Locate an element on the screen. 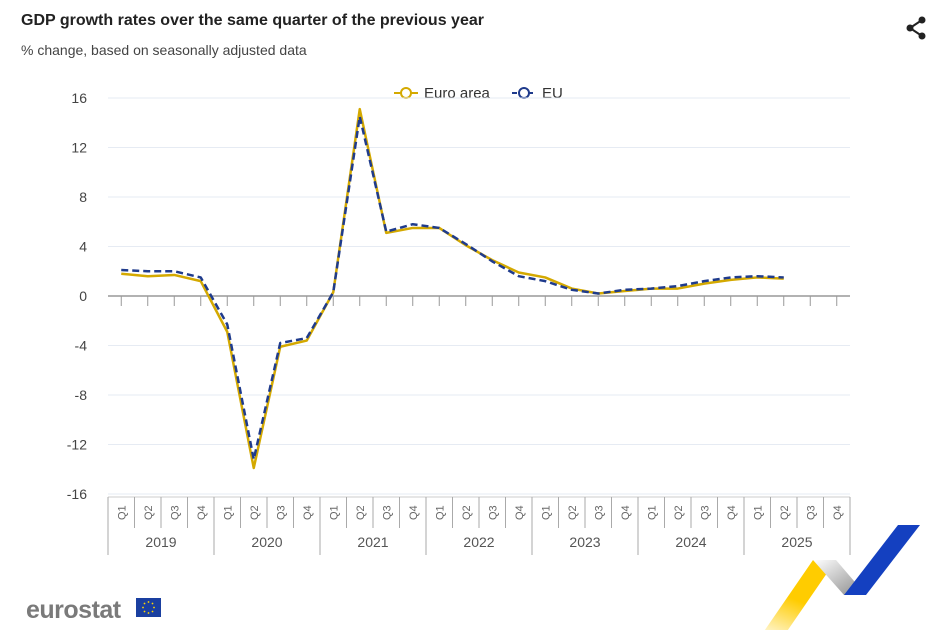 The width and height of the screenshot is (928, 630). legend-label: Euro area is located at coordinates (457, 93).